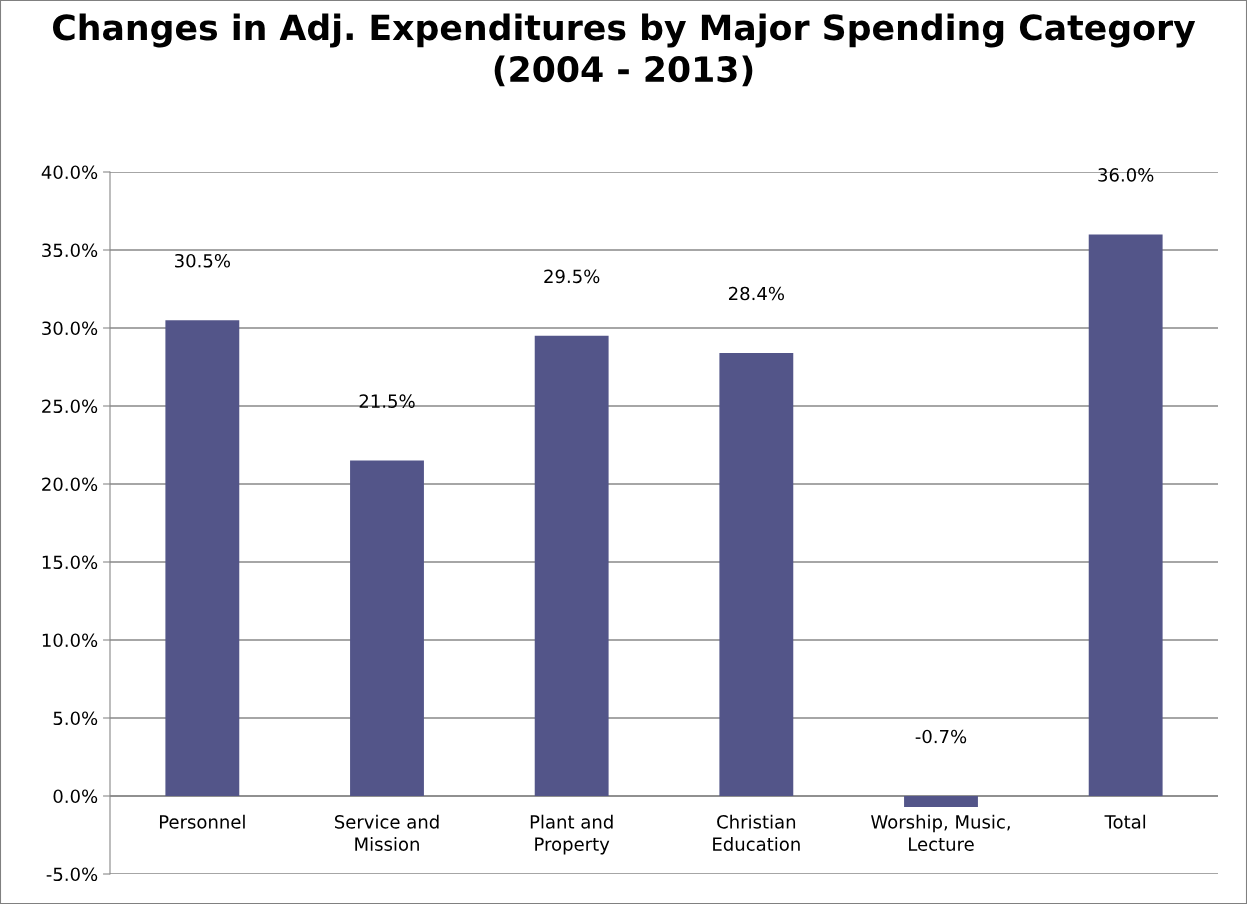  What do you see at coordinates (203, 260) in the screenshot?
I see `data-label: 30.5%` at bounding box center [203, 260].